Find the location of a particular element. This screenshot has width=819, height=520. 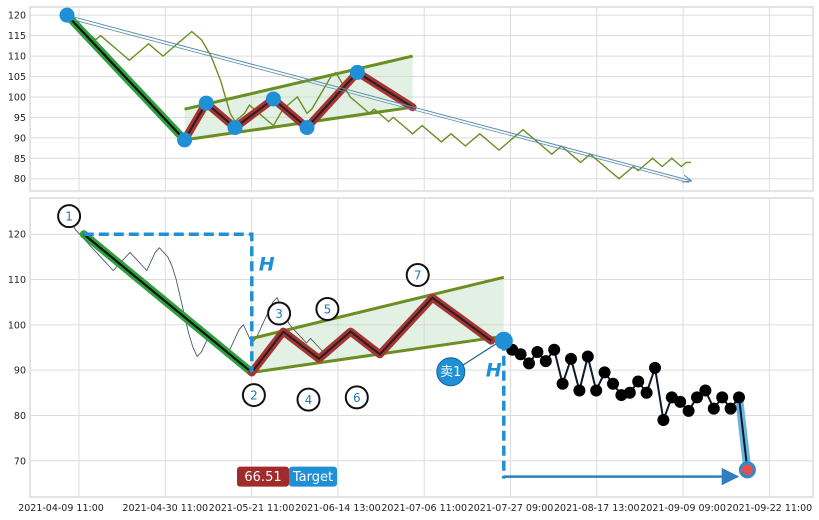

pivot-label: 4 is located at coordinates (309, 400).